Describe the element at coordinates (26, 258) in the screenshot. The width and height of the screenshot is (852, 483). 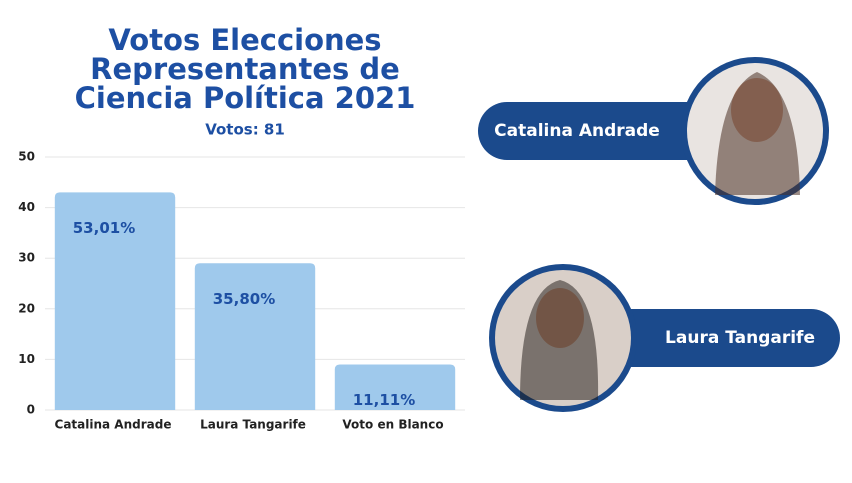
I see `y-tick-label: 30` at that location.